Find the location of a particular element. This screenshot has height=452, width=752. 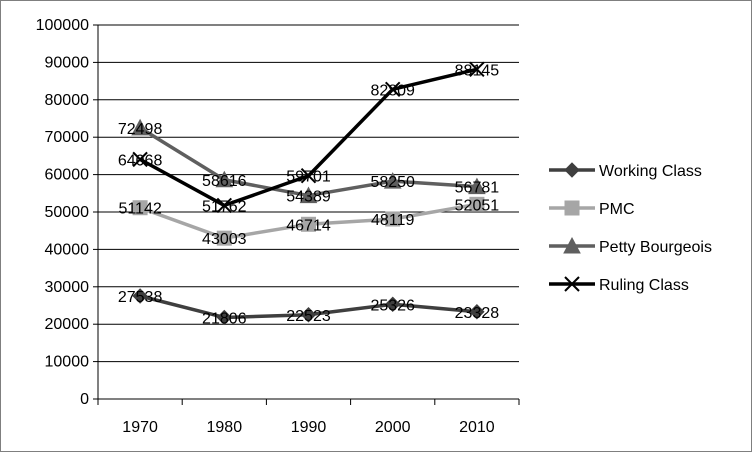

y-tick-label: 10000 is located at coordinates (67, 362).